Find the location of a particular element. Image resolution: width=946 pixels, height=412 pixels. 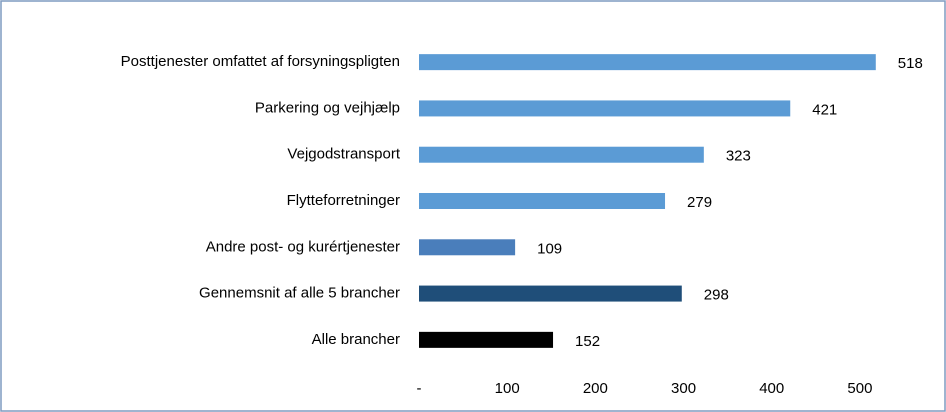

y-tick-label: Andre post- og kurértjenester is located at coordinates (303, 246).